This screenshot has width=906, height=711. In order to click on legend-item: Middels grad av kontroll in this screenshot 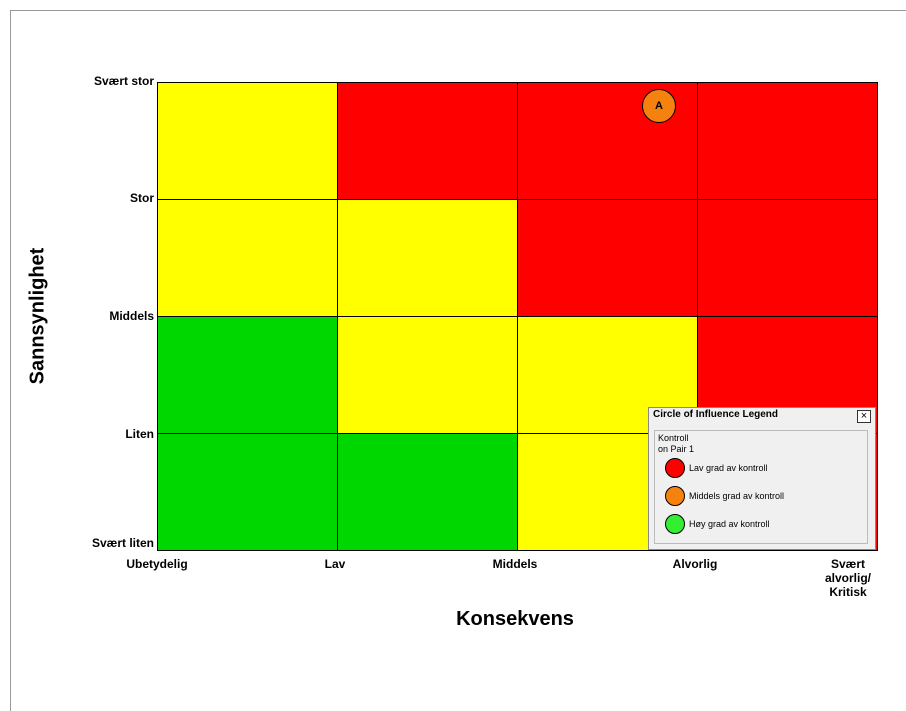, I will do `click(724, 496)`.